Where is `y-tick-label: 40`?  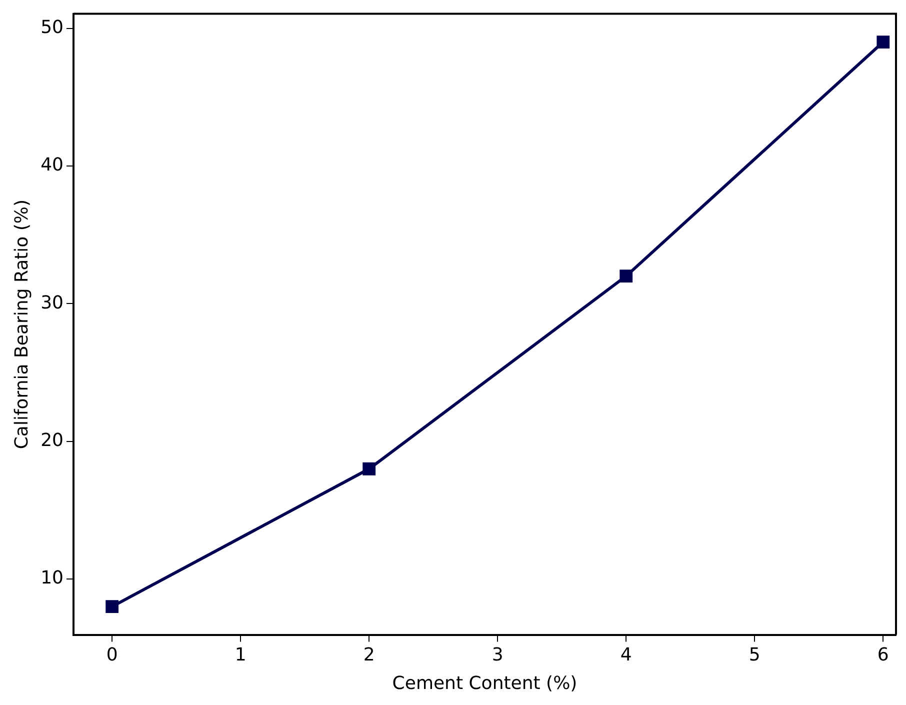 y-tick-label: 40 is located at coordinates (52, 165).